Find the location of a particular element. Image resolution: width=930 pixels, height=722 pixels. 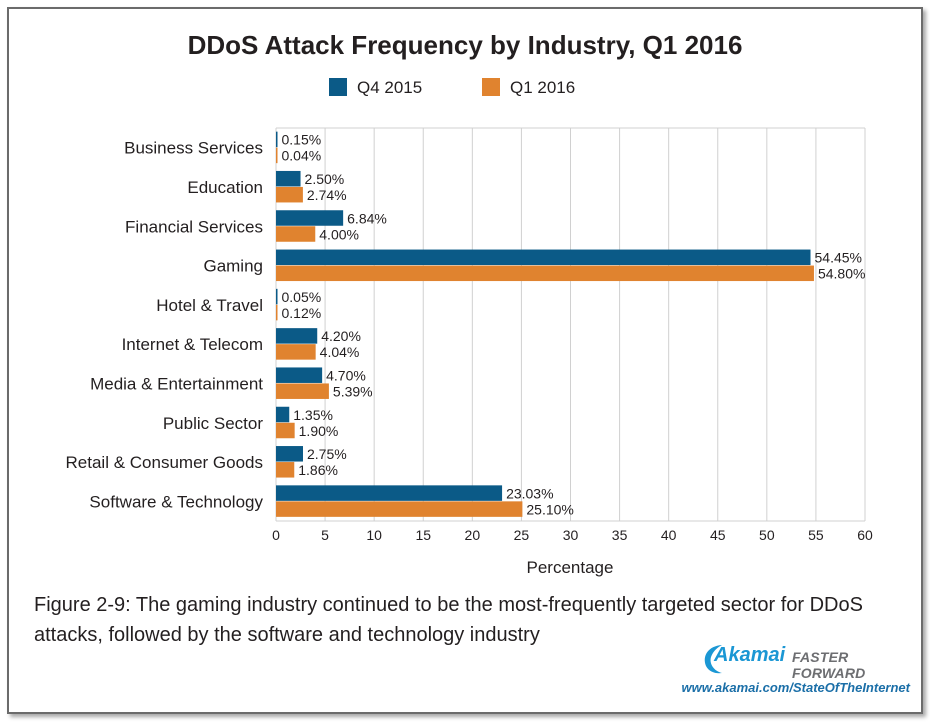

data-label: 1.86% is located at coordinates (318, 470).